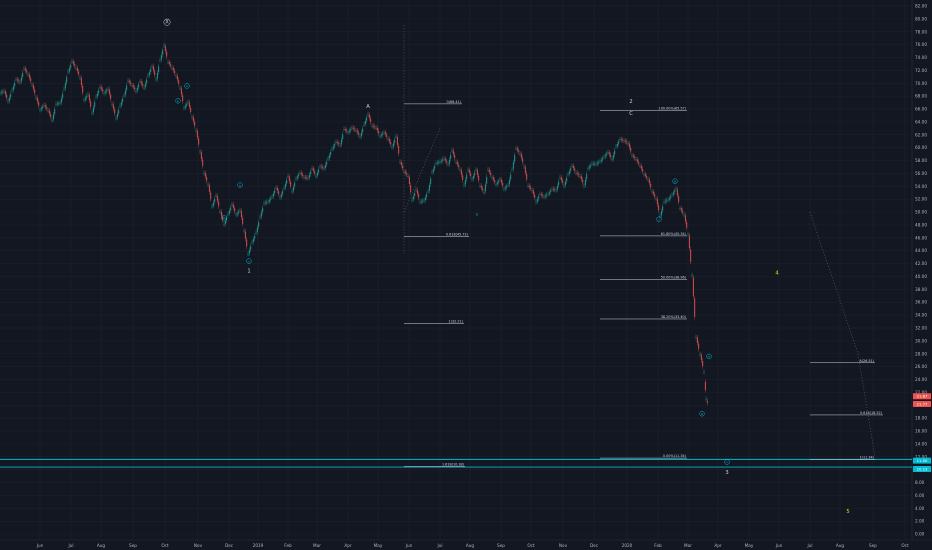  Describe the element at coordinates (726, 473) in the screenshot. I see `wave-label: 3` at that location.